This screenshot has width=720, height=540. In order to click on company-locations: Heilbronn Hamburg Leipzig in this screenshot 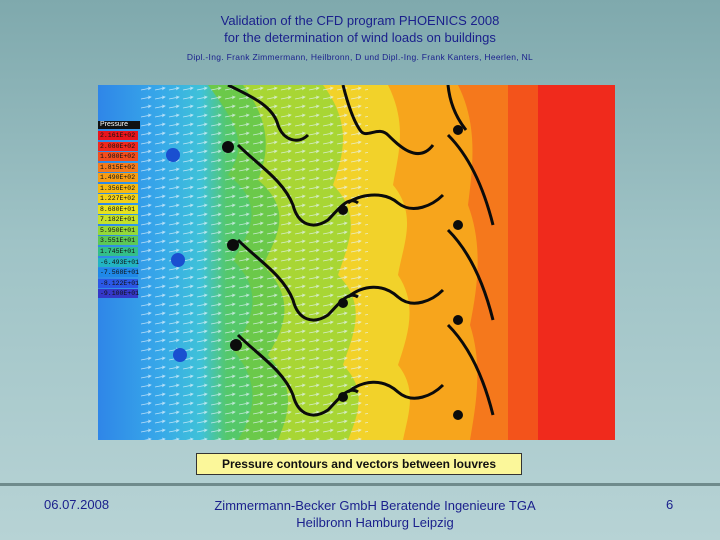, I will do `click(375, 522)`.